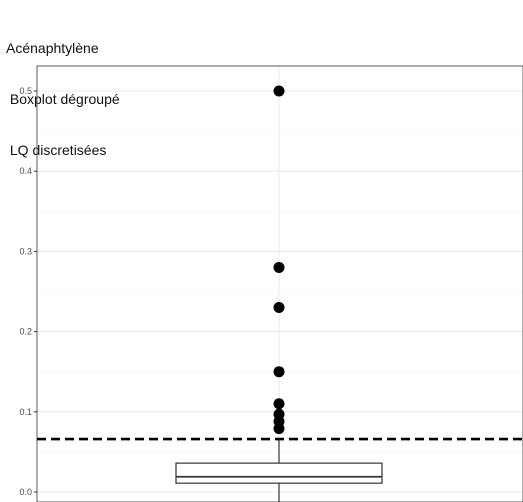  Describe the element at coordinates (25, 412) in the screenshot. I see `y-tick-label: 0.1` at that location.